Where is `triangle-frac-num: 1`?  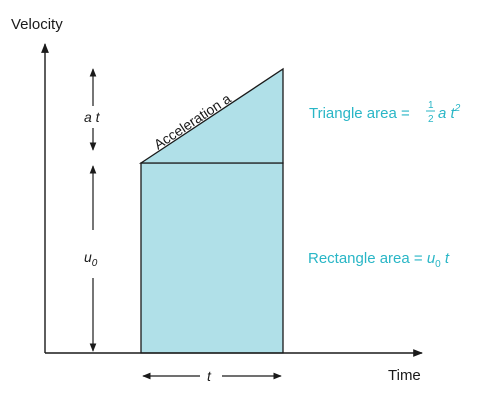
triangle-frac-num: 1 is located at coordinates (431, 105).